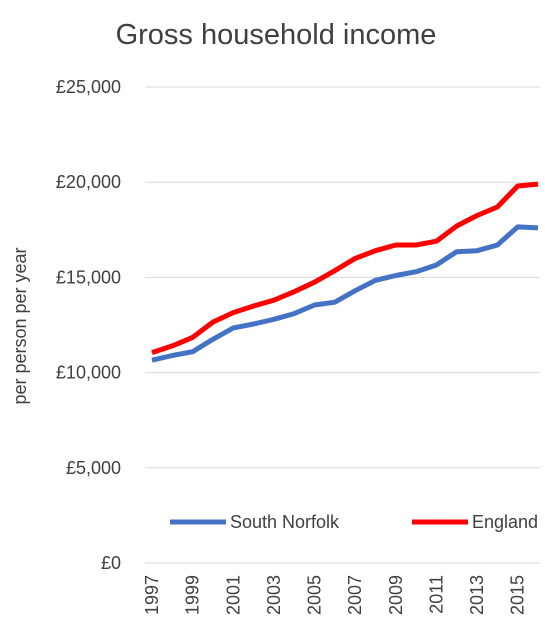  I want to click on x-tick-label: 1999, so click(193, 595).